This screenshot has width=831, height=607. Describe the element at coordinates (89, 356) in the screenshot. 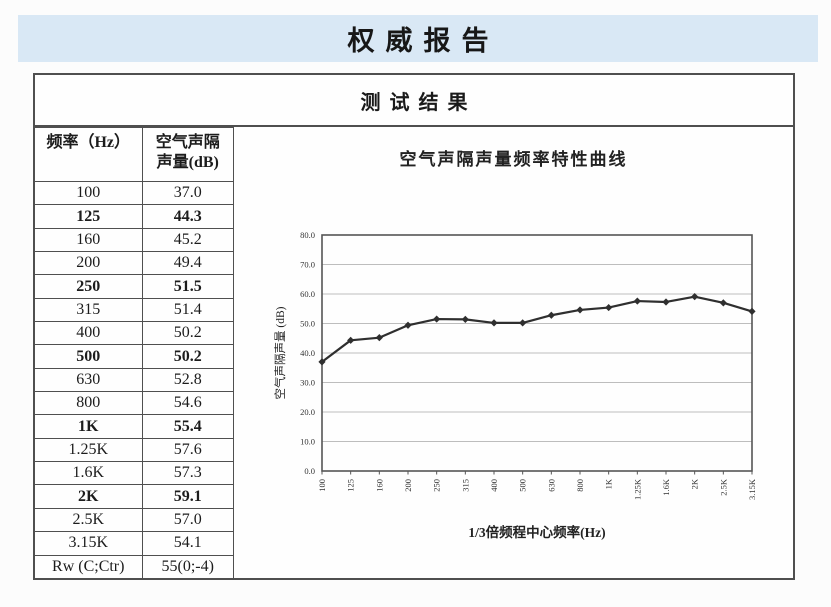

I see `frequency-cell: 500` at that location.